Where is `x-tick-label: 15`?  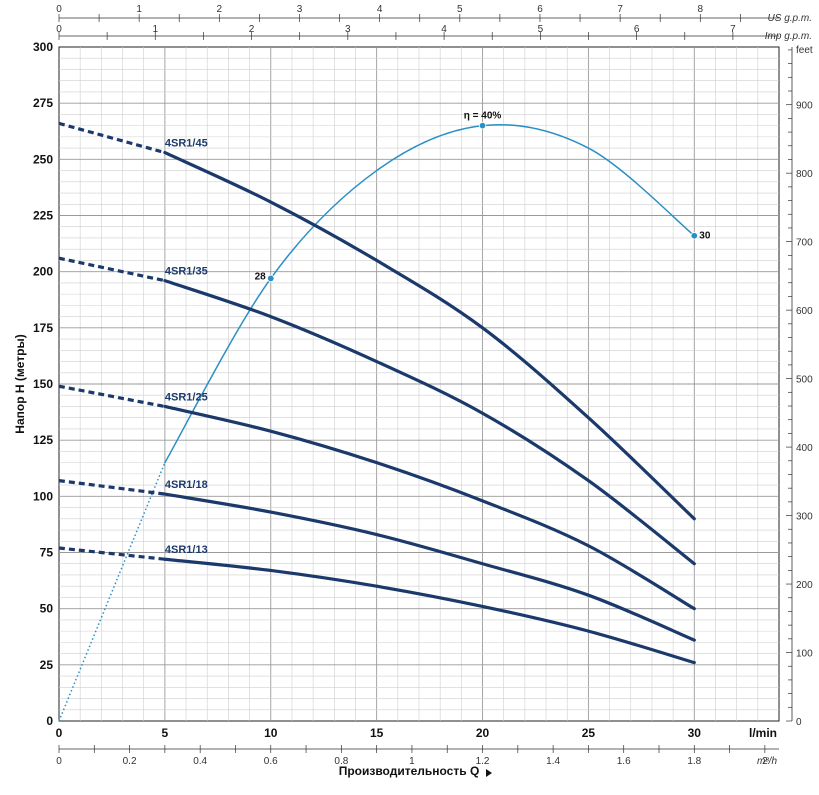
x-tick-label: 15 is located at coordinates (377, 733).